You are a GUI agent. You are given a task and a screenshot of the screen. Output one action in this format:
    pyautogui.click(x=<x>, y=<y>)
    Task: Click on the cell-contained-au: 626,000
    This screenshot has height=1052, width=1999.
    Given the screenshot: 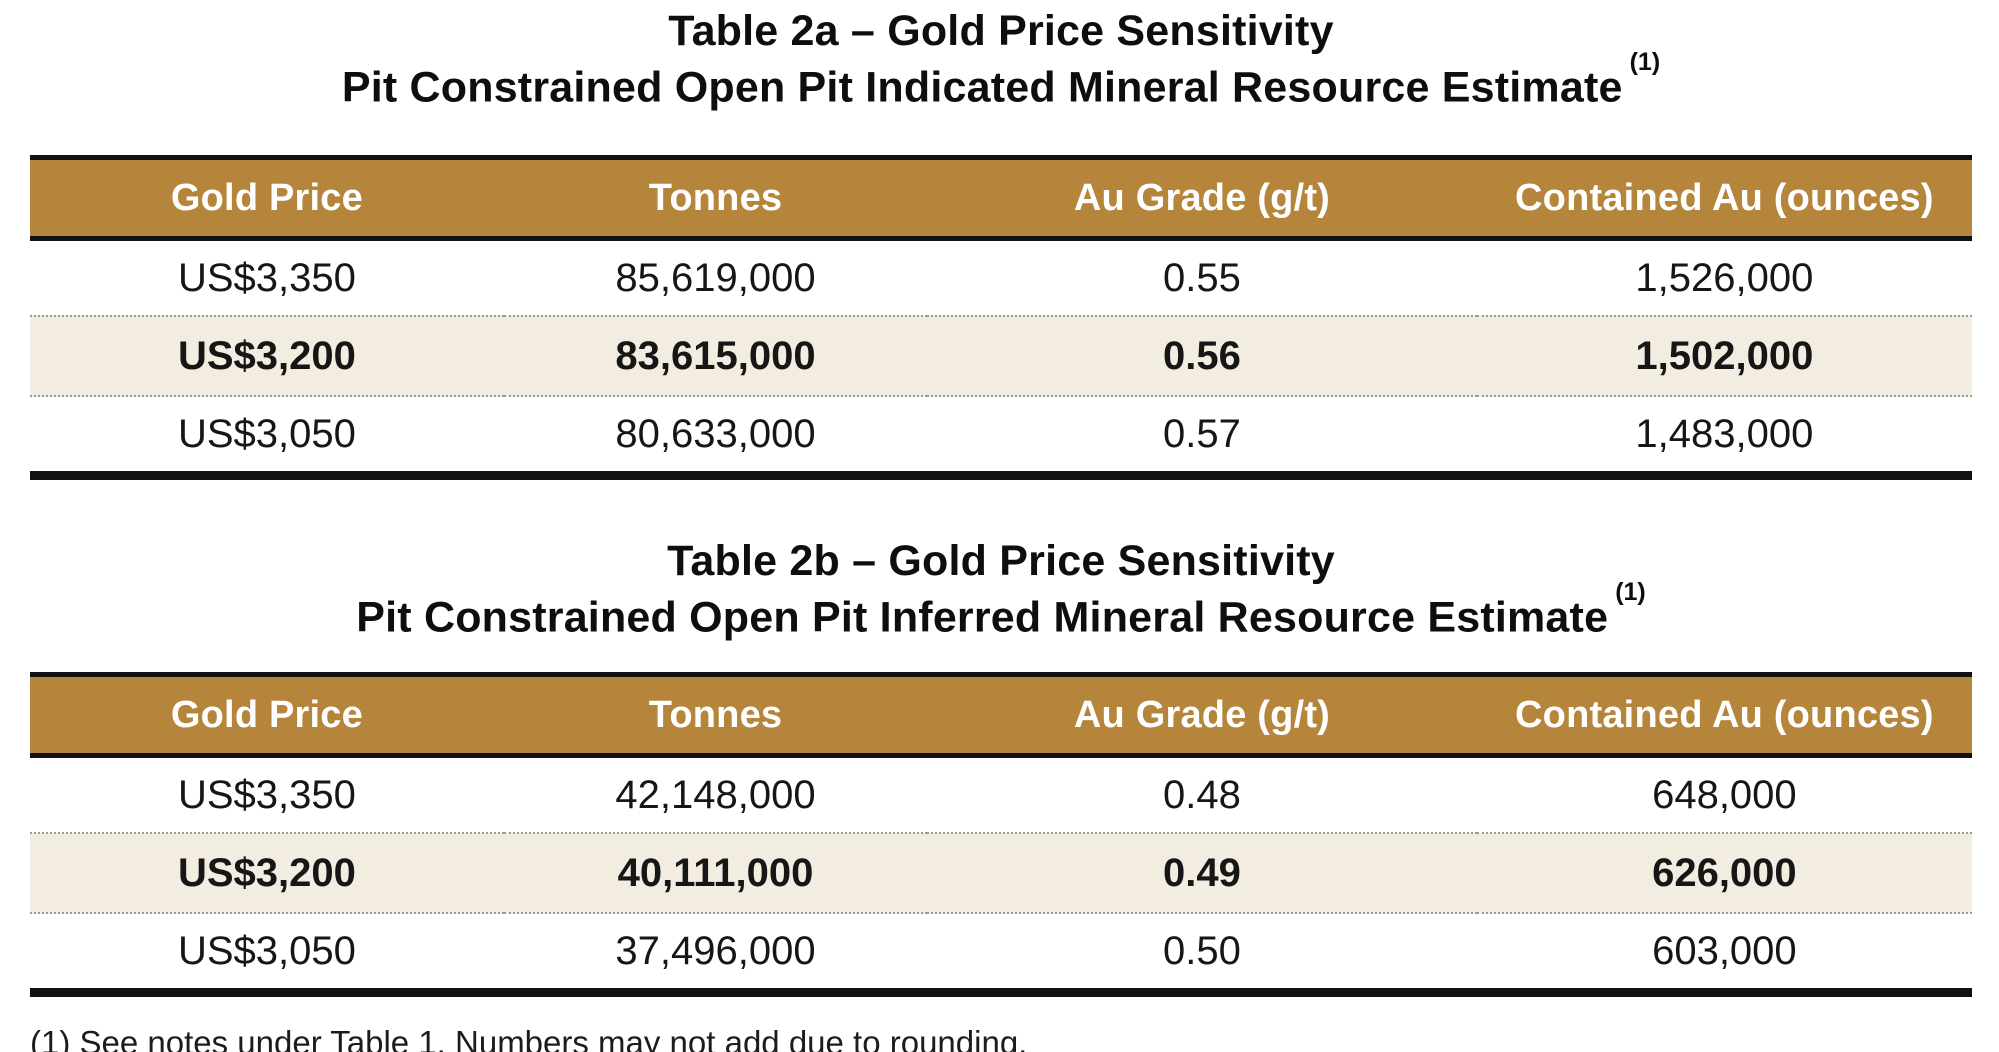 What is the action you would take?
    pyautogui.click(x=1724, y=872)
    